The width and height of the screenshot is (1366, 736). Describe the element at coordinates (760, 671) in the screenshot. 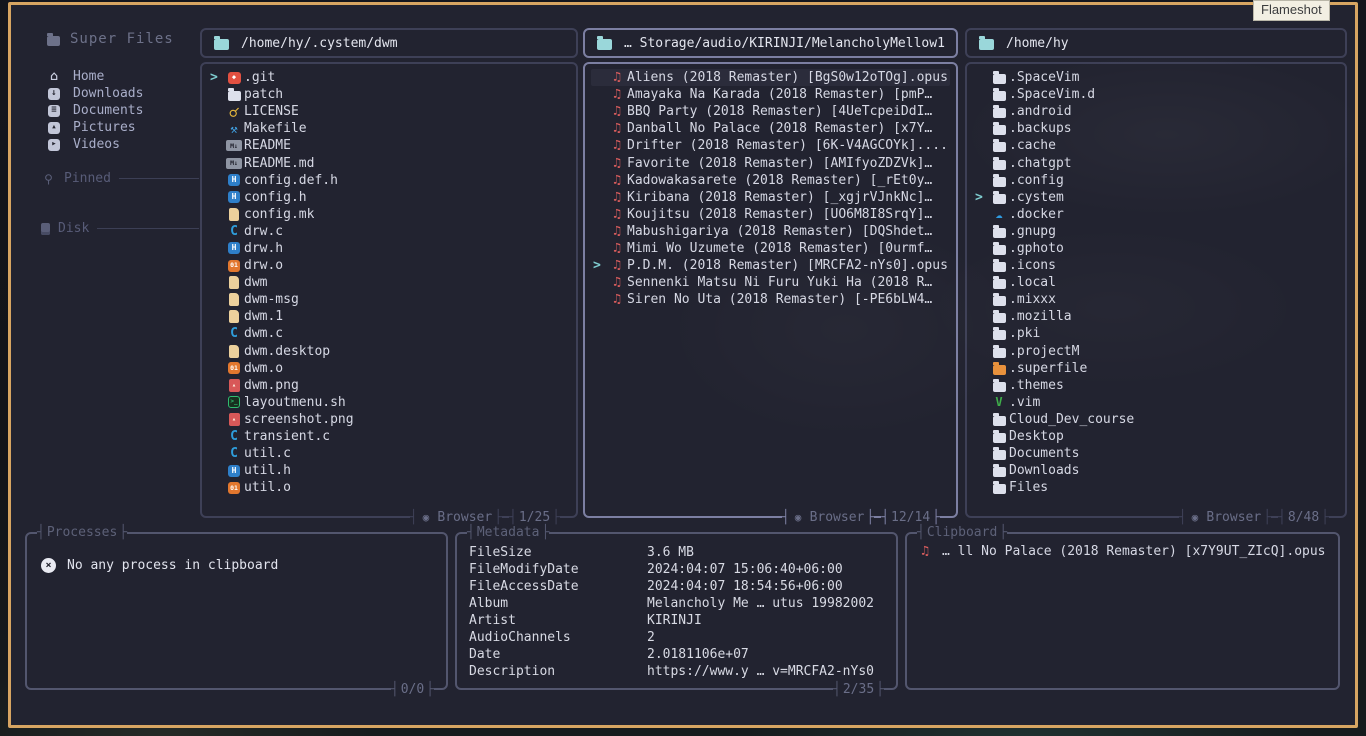

I see `metadata-value: https://www.y … v=MRCFA2-nYs0` at that location.